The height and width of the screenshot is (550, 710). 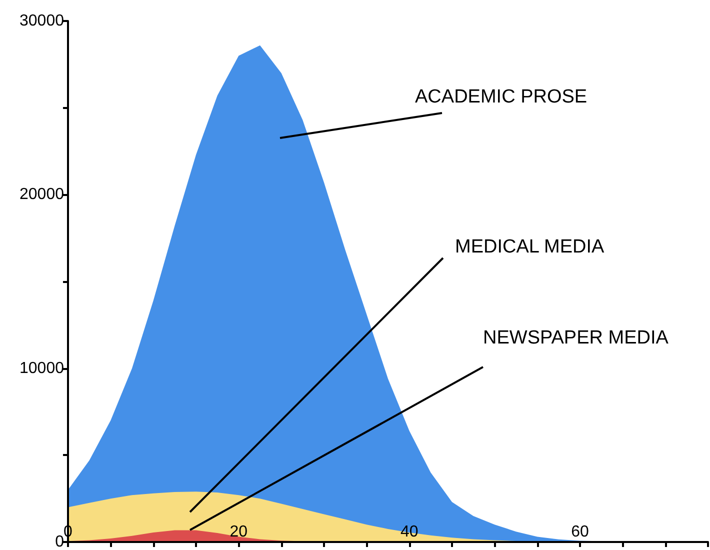 I want to click on x-tick-label: 60, so click(x=580, y=532).